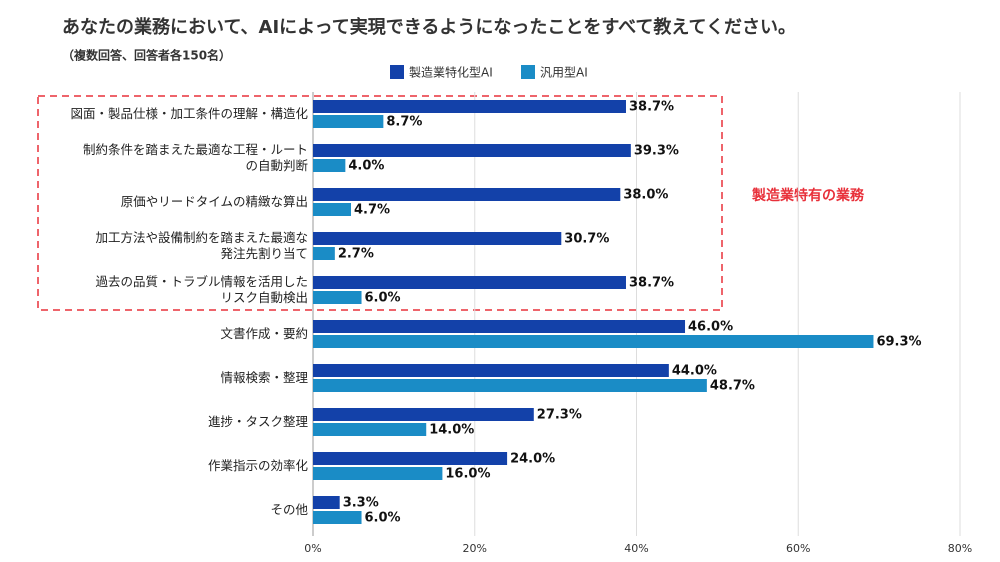  I want to click on value-label: 69.3%, so click(898, 342).